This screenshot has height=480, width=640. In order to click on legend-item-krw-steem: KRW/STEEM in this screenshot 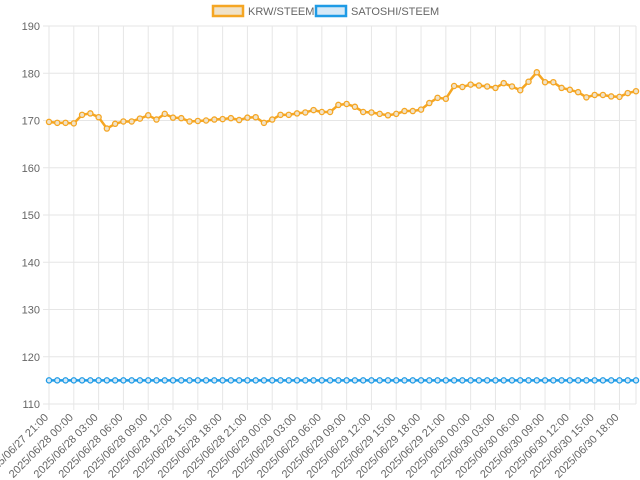, I will do `click(262, 11)`.